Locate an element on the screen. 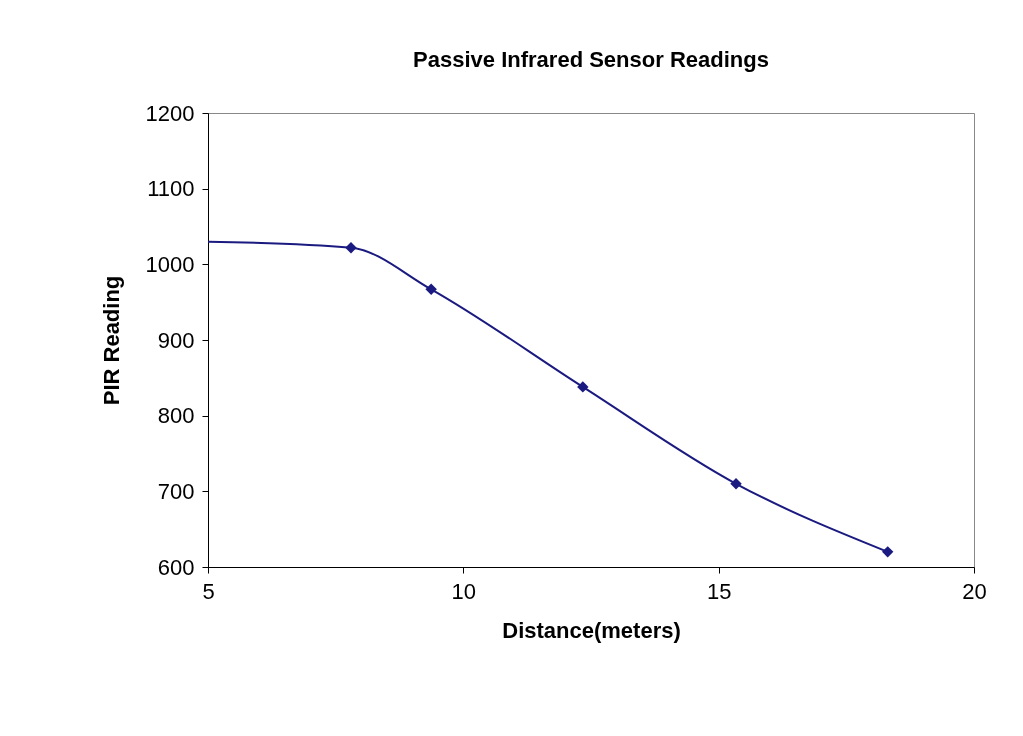  x-tick-label: 20 is located at coordinates (974, 591).